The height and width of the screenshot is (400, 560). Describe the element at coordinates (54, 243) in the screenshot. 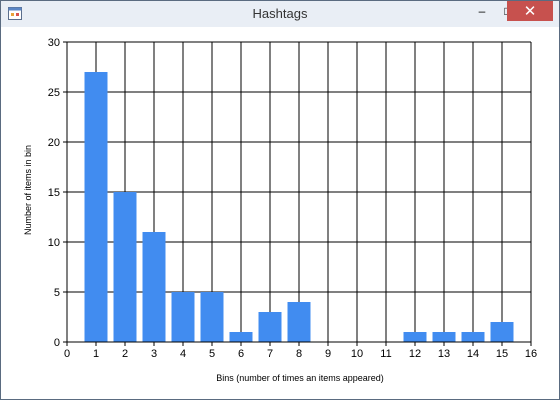

I see `y-tick-label: 10` at that location.